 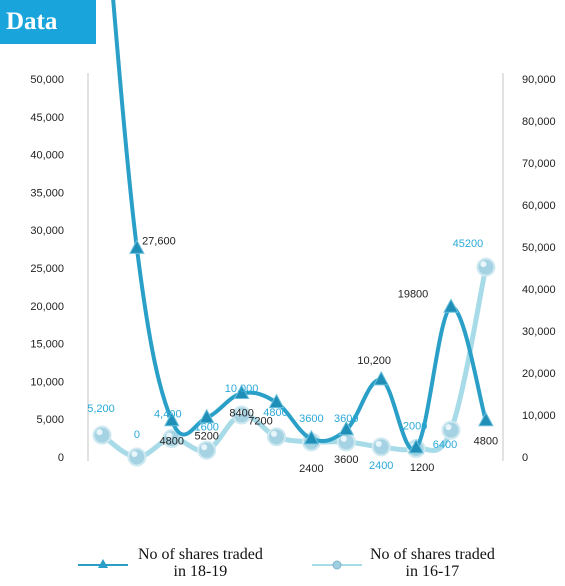 I want to click on legend-item-series-2: No of shares traded in 16-17, so click(x=403, y=563).